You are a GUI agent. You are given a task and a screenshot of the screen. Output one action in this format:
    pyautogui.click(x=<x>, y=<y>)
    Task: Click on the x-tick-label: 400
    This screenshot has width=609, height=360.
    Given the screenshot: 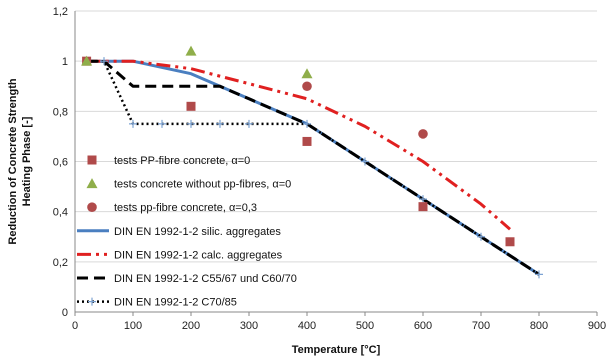 What is the action you would take?
    pyautogui.click(x=307, y=326)
    